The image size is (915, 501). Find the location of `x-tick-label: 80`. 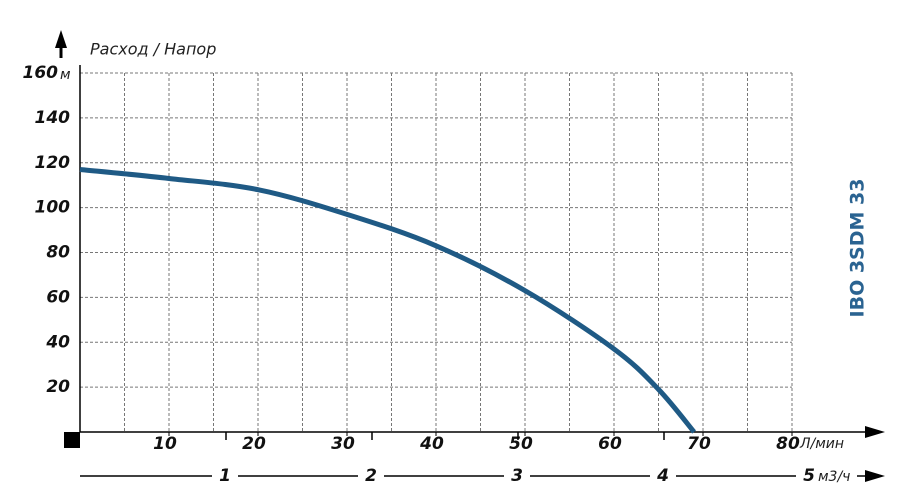

x-tick-label: 80 is located at coordinates (788, 444).